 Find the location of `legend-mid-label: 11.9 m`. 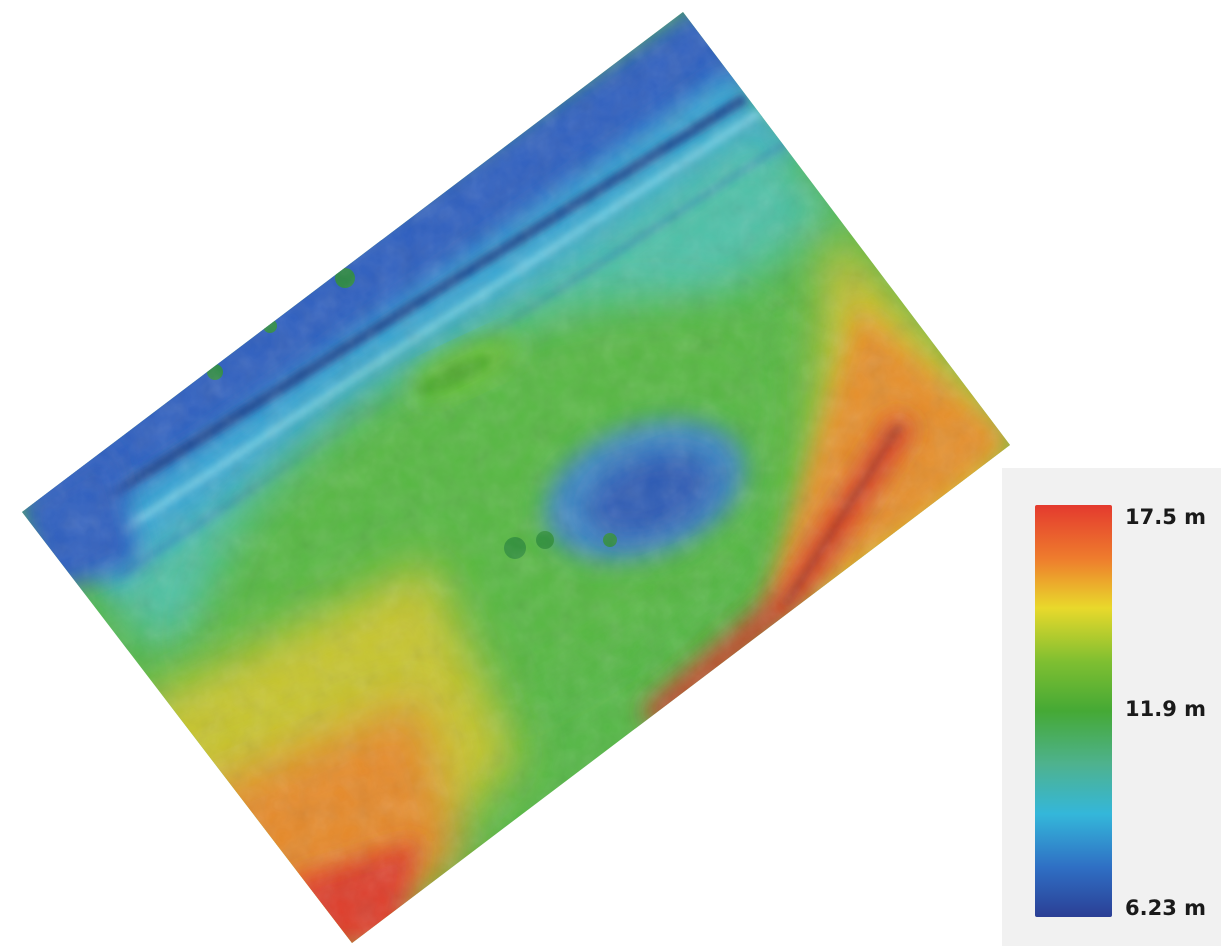

legend-mid-label: 11.9 m is located at coordinates (1166, 709).